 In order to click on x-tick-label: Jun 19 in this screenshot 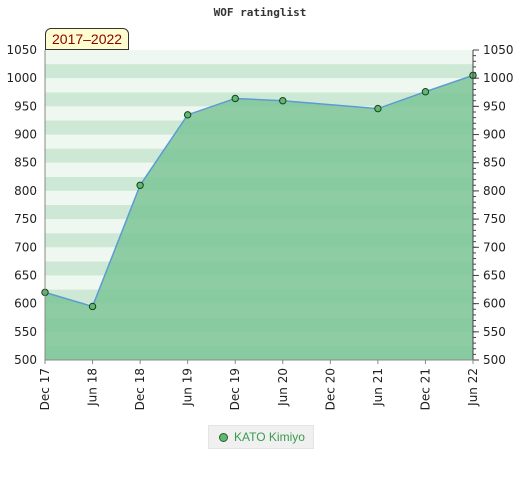, I will do `click(188, 387)`.